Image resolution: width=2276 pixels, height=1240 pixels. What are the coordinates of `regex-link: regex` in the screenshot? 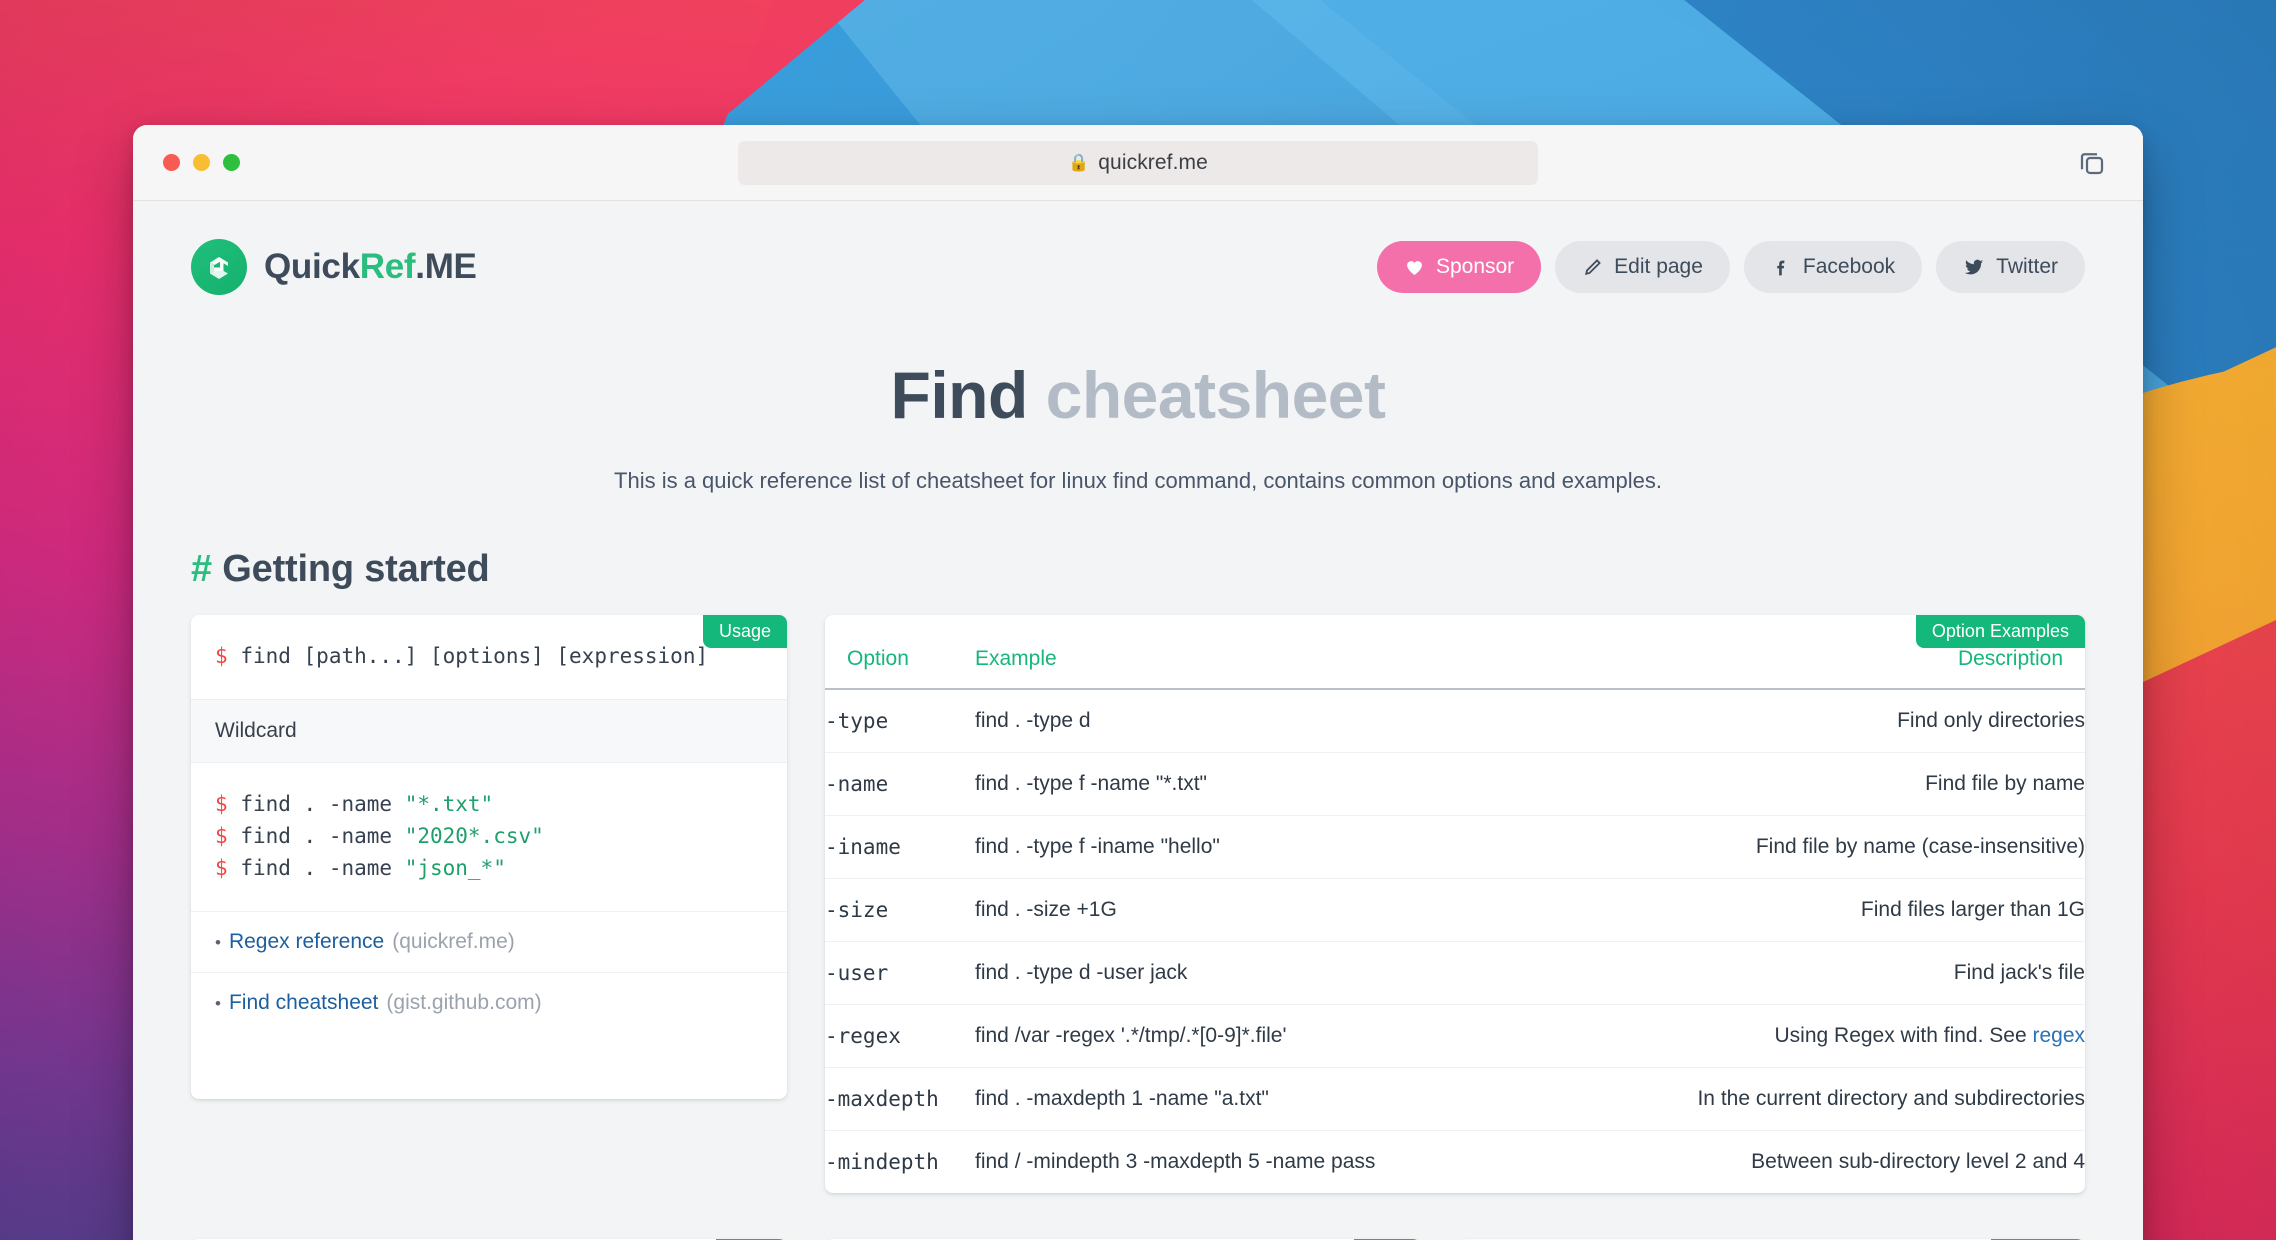 It's located at (2058, 1035).